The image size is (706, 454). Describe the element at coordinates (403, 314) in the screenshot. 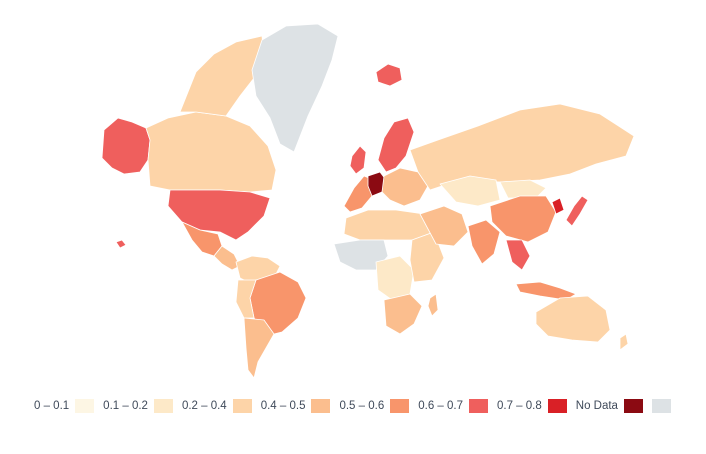

I see `region-southern-africa` at that location.